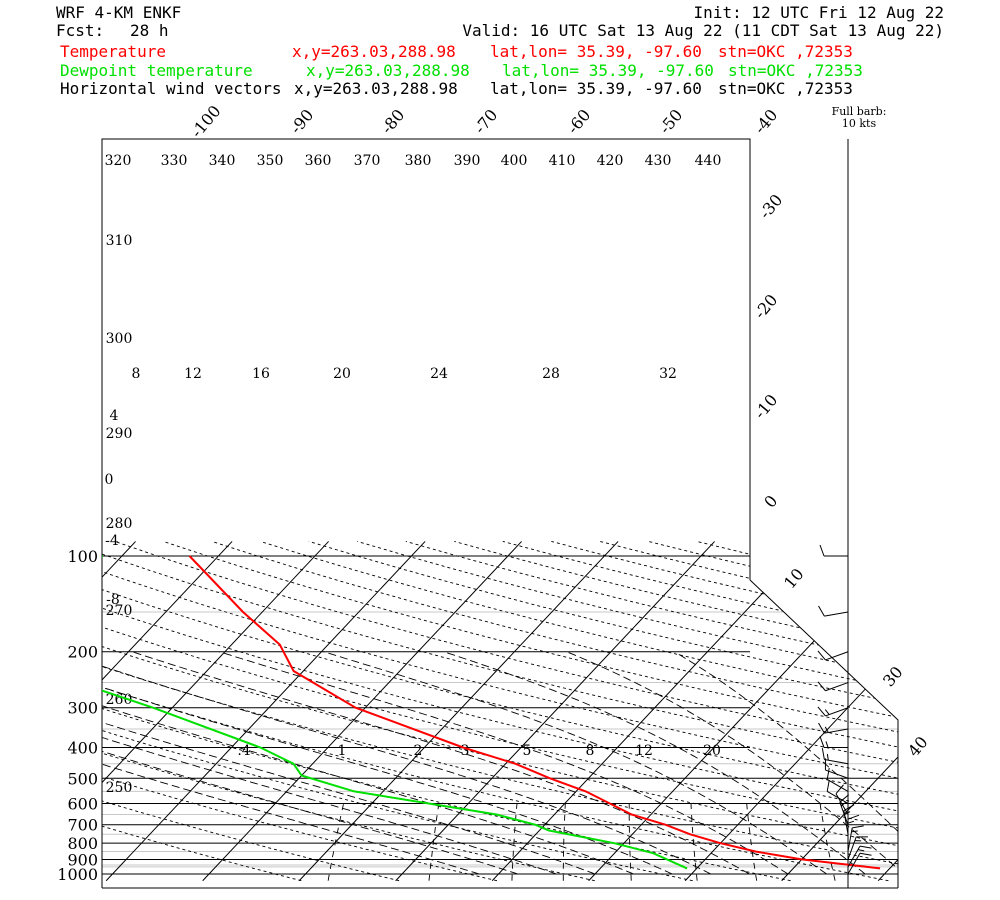 This screenshot has width=1000, height=900. Describe the element at coordinates (193, 374) in the screenshot. I see `moist-adiabat-label: 12` at that location.